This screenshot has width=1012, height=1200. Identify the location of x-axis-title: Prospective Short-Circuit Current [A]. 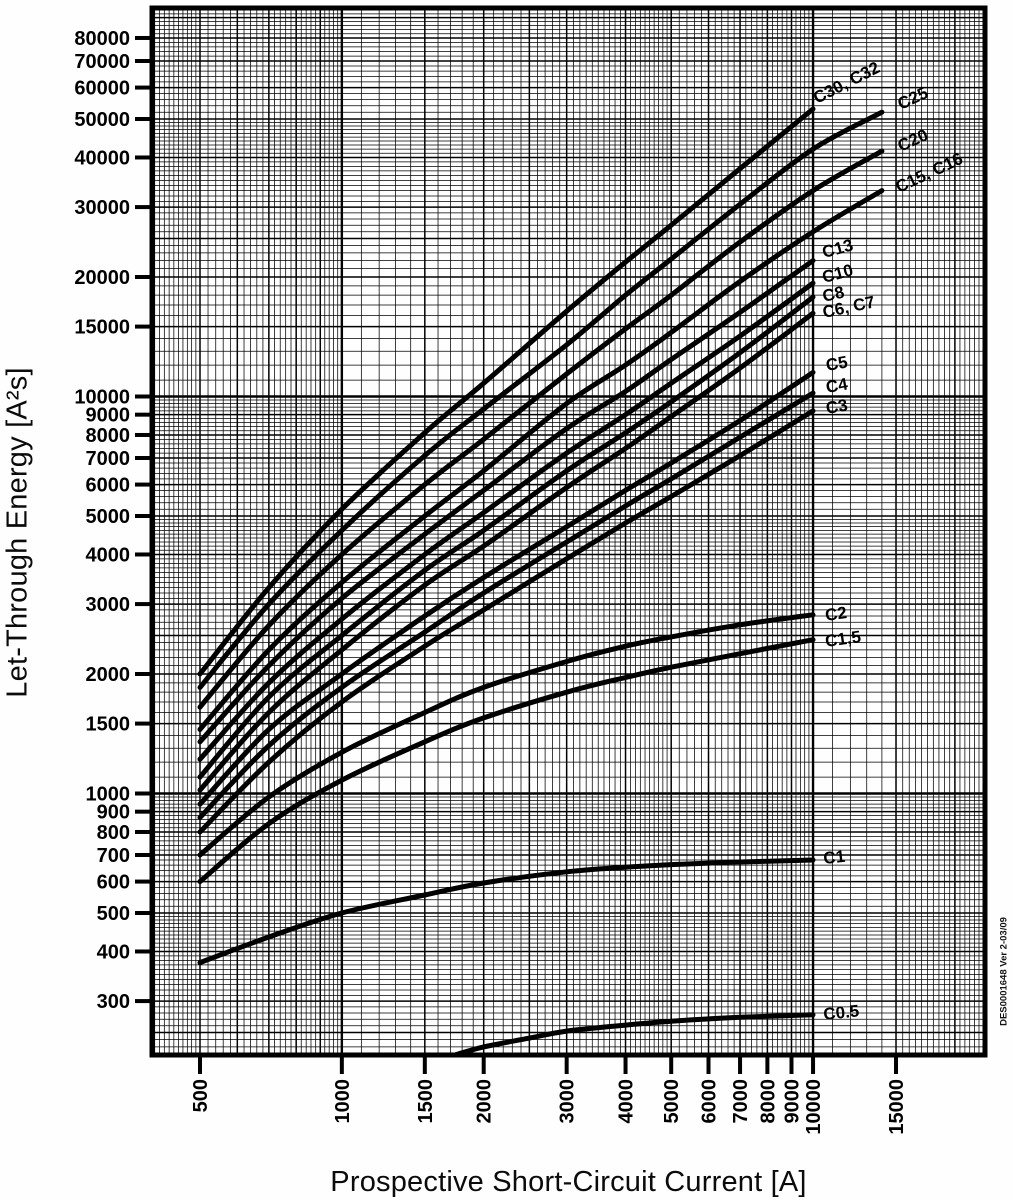
(568, 1182).